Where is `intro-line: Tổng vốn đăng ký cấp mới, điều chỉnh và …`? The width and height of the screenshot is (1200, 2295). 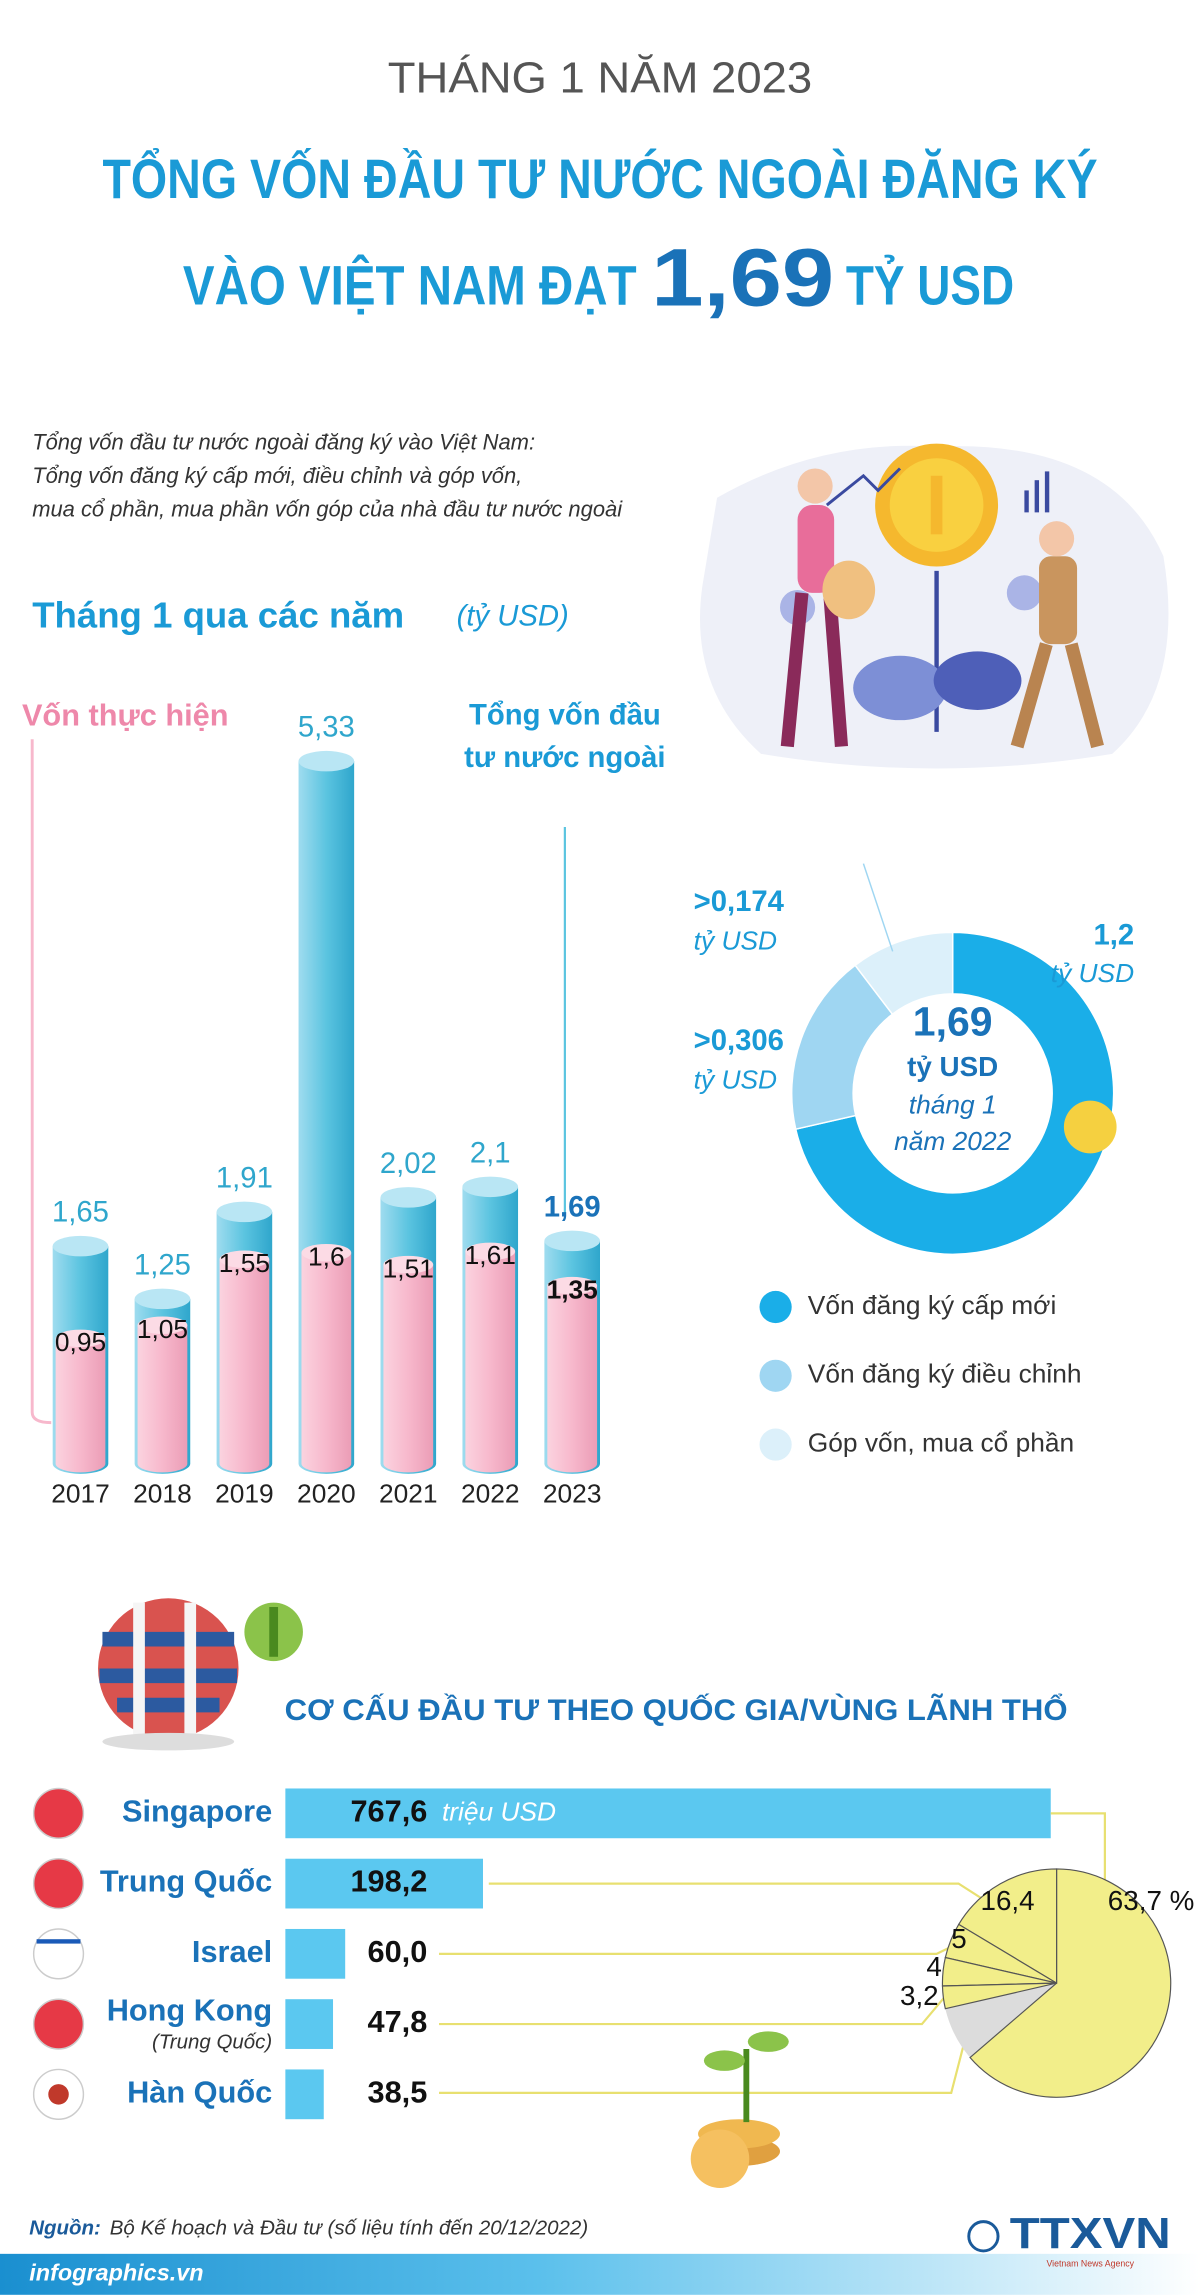
intro-line: Tổng vốn đăng ký cấp mới, điều chỉnh và … is located at coordinates (277, 475).